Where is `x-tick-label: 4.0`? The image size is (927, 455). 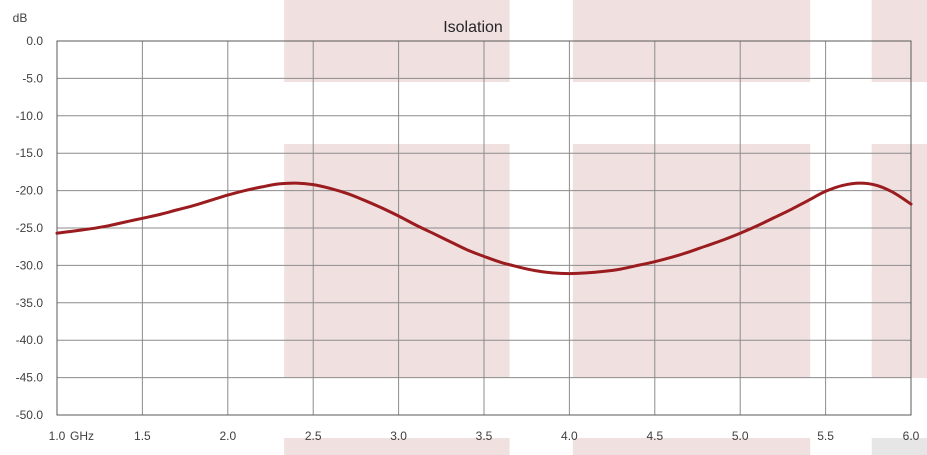 x-tick-label: 4.0 is located at coordinates (569, 436).